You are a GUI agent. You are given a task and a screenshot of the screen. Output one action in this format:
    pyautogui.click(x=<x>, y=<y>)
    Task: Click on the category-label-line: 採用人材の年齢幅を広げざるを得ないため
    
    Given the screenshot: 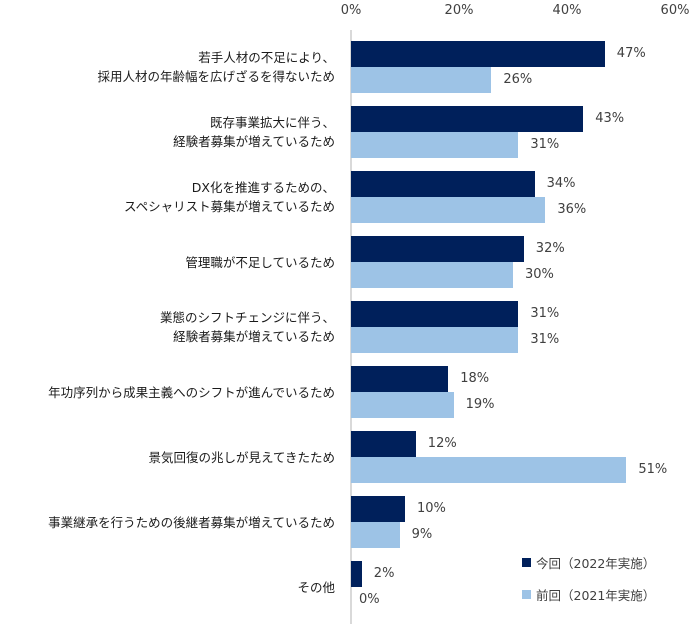 What is the action you would take?
    pyautogui.click(x=216, y=76)
    